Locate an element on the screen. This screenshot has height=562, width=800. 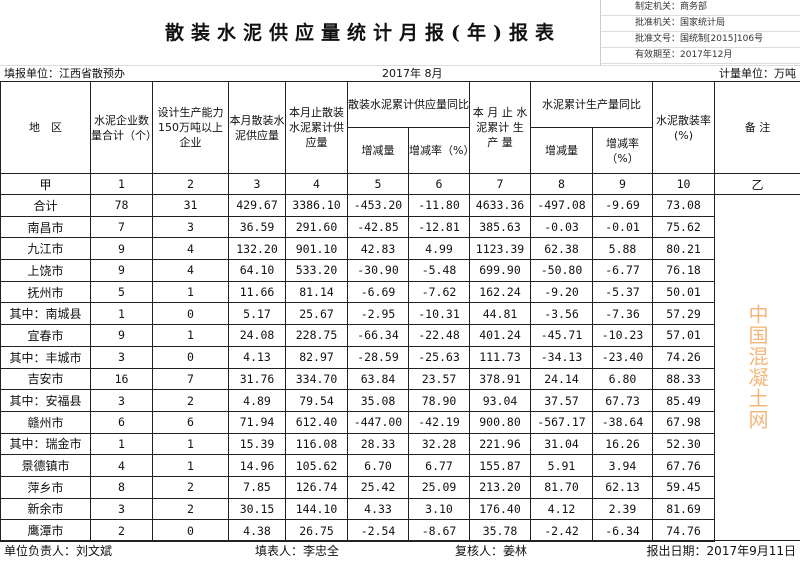
header-production-yoy: 水泥累计生产量同比 is located at coordinates (592, 105).